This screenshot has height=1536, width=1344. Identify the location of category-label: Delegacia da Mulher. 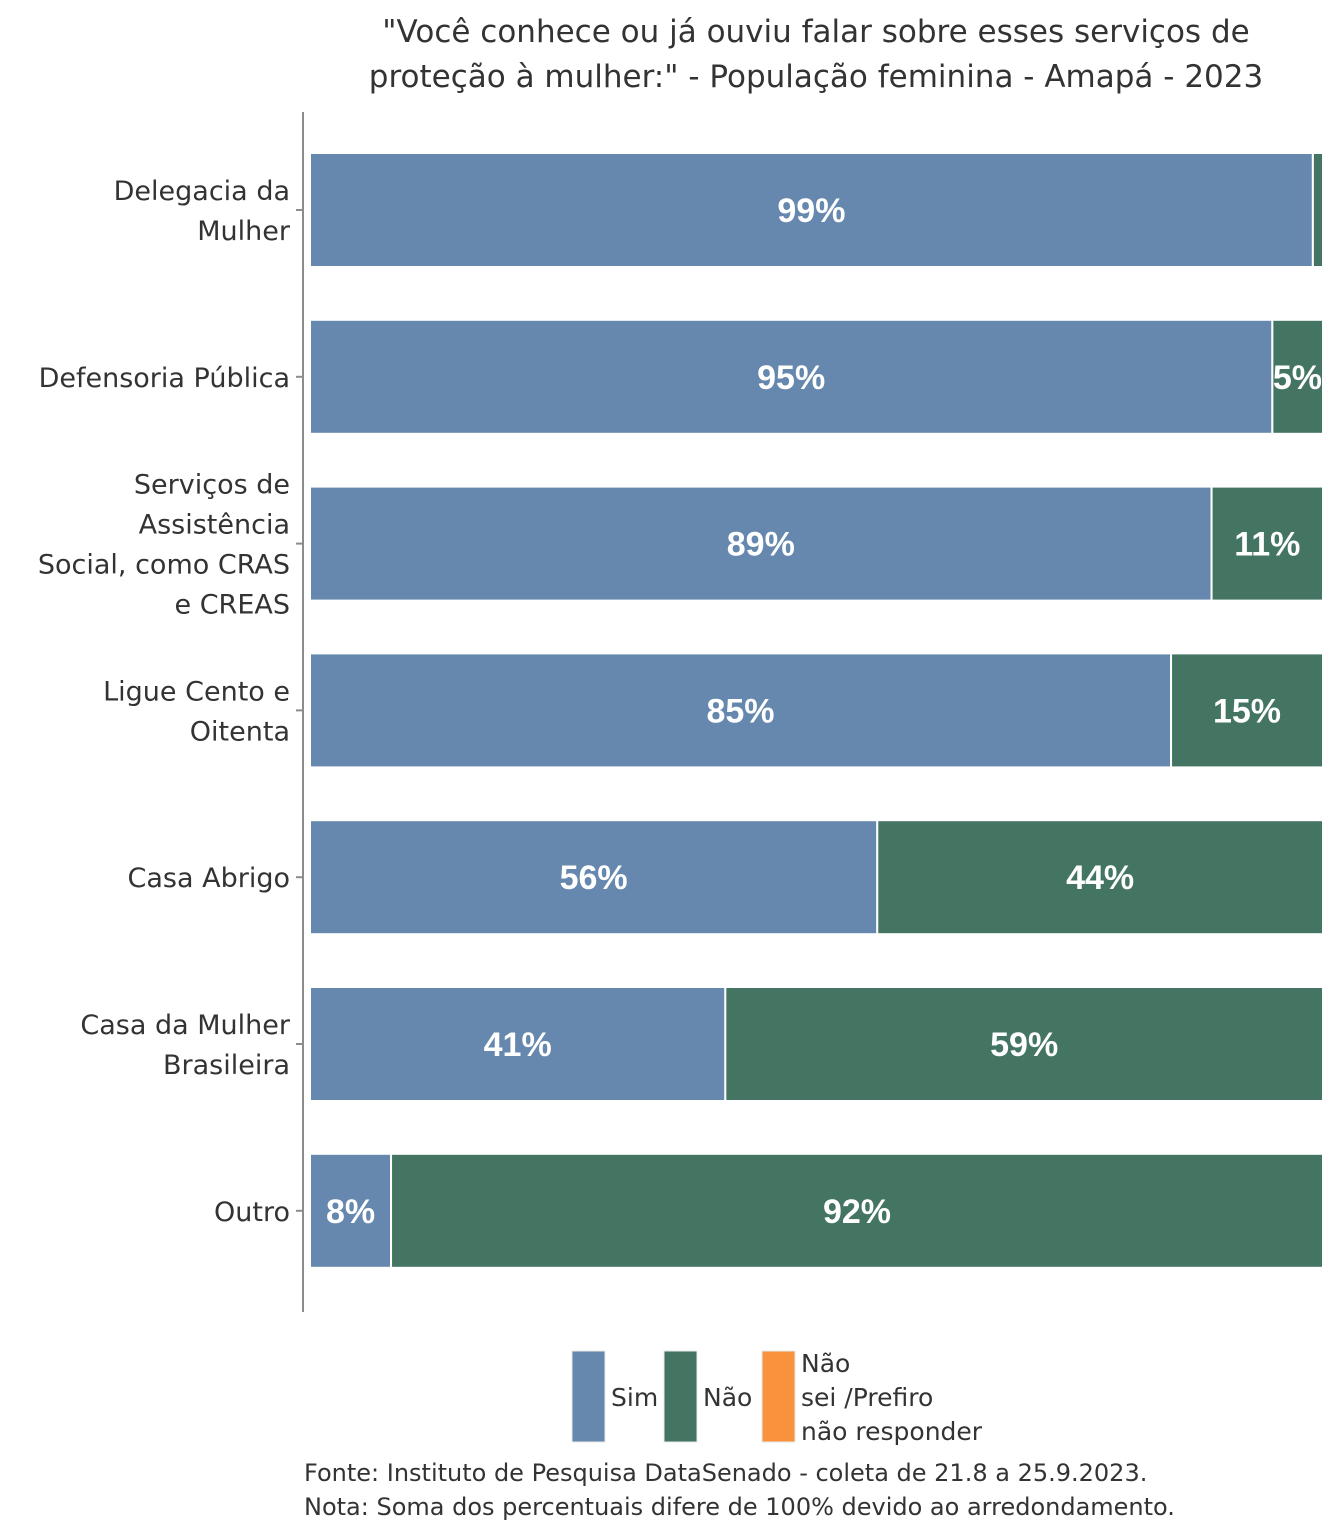
(202, 211).